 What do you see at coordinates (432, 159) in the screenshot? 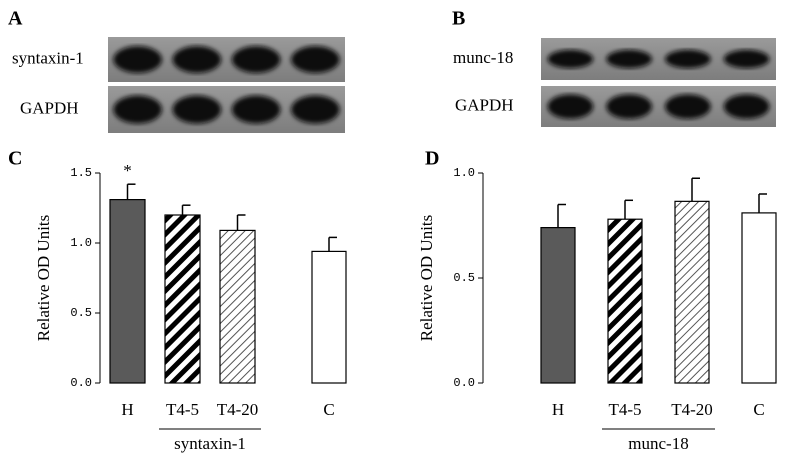
I see `panel-letter: D` at bounding box center [432, 159].